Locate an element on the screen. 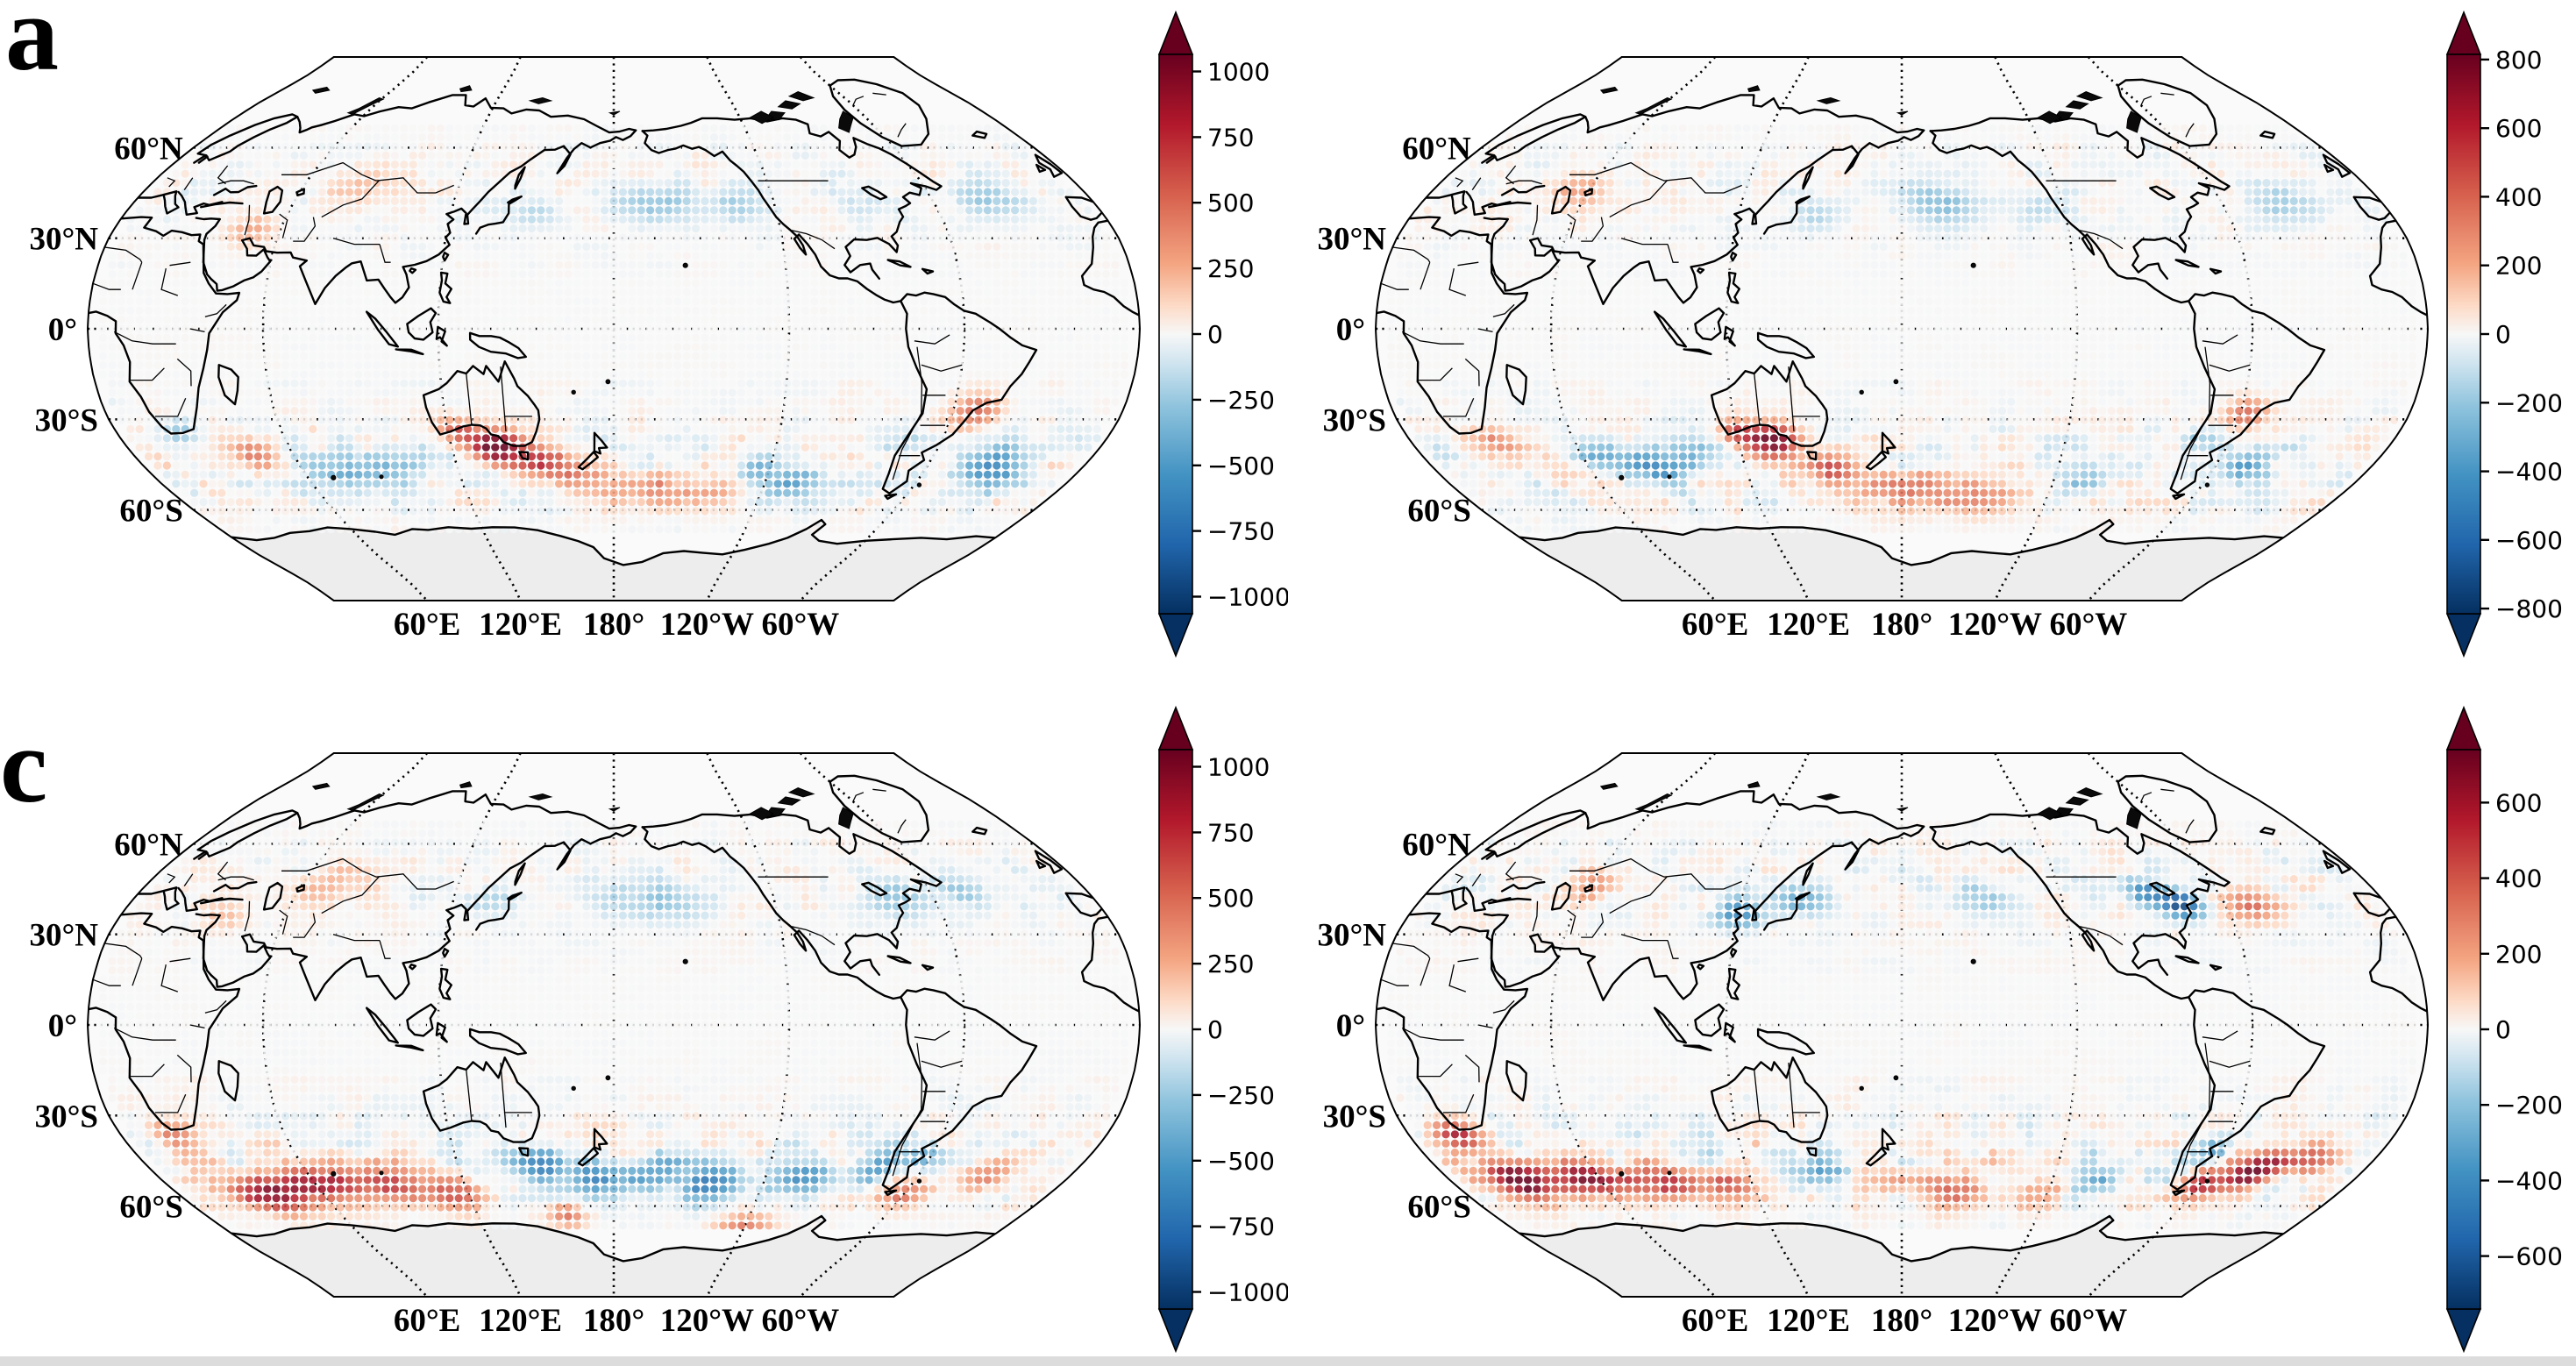 The height and width of the screenshot is (1366, 2576). coast-aral is located at coordinates (300, 888).